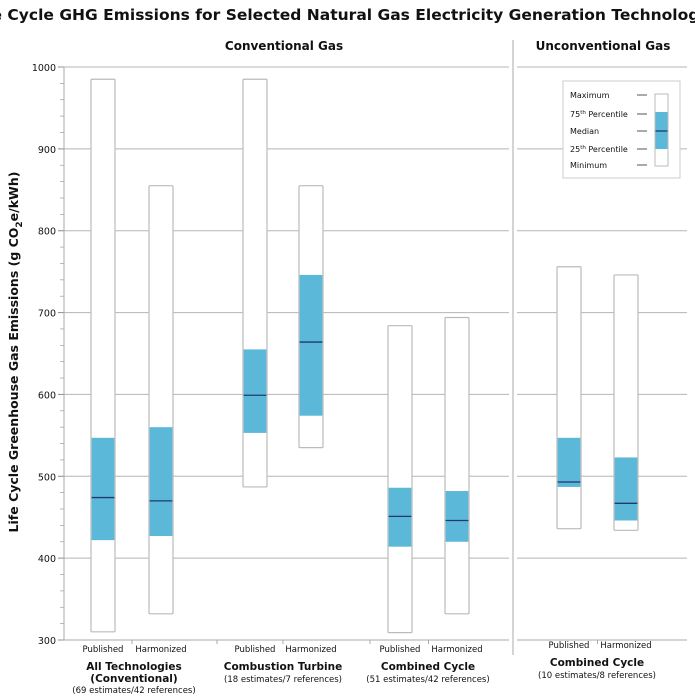 Image resolution: width=695 pixels, height=699 pixels. What do you see at coordinates (133, 679) in the screenshot?
I see `group-label-line2: (Conventional)` at bounding box center [133, 679].